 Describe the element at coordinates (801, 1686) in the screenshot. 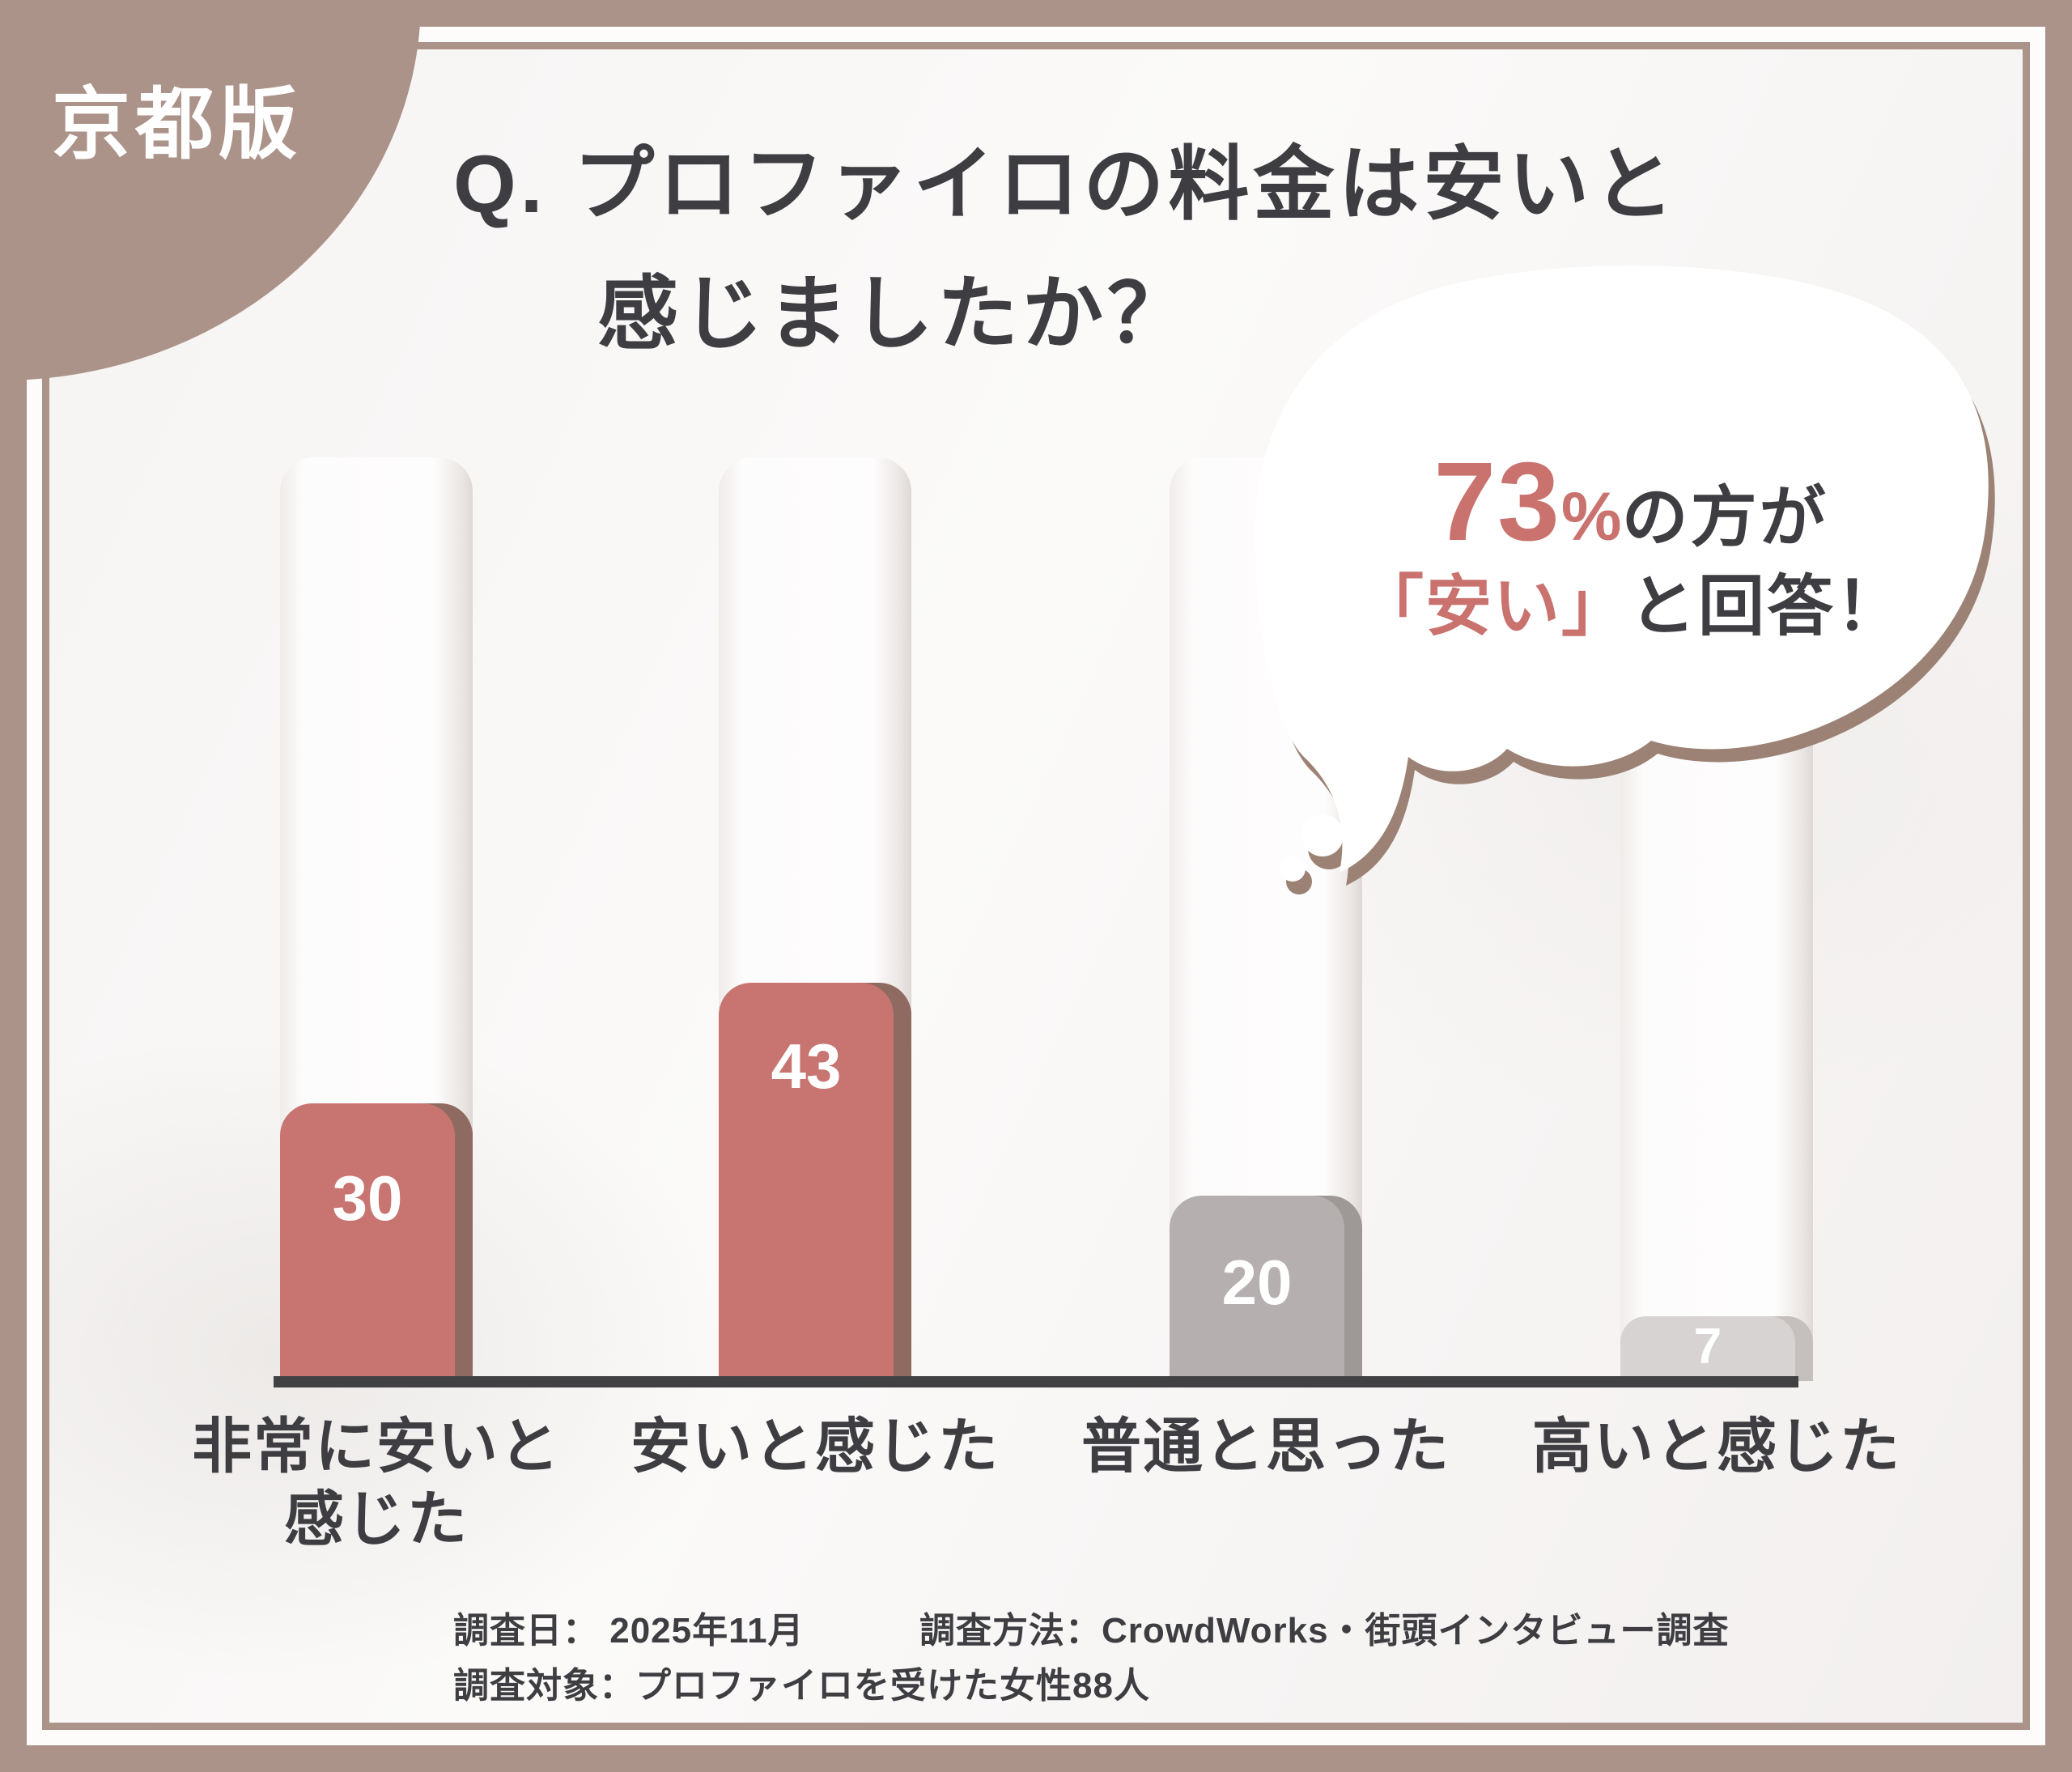

I see `survey-target: 調査対象：プロファイロを受けた女性88人` at that location.